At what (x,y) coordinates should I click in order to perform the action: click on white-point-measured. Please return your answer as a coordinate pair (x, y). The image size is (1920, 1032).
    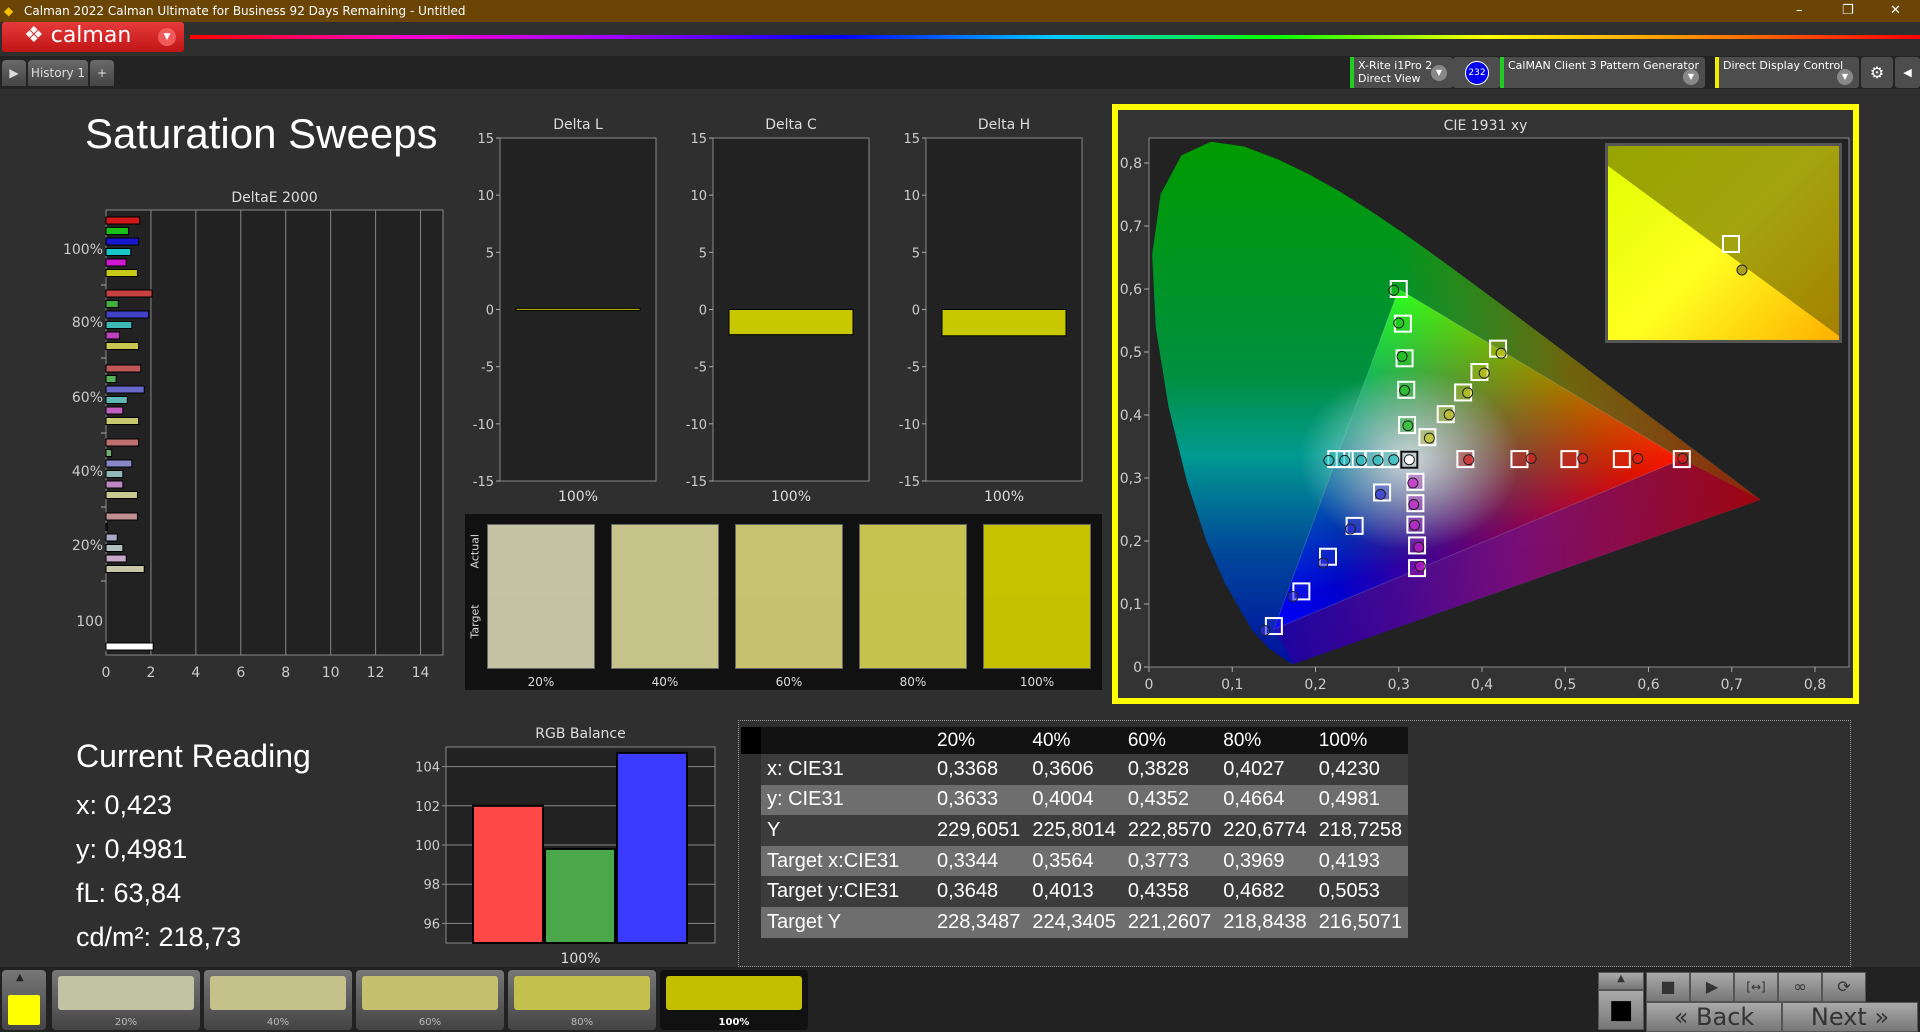
    Looking at the image, I should click on (1409, 460).